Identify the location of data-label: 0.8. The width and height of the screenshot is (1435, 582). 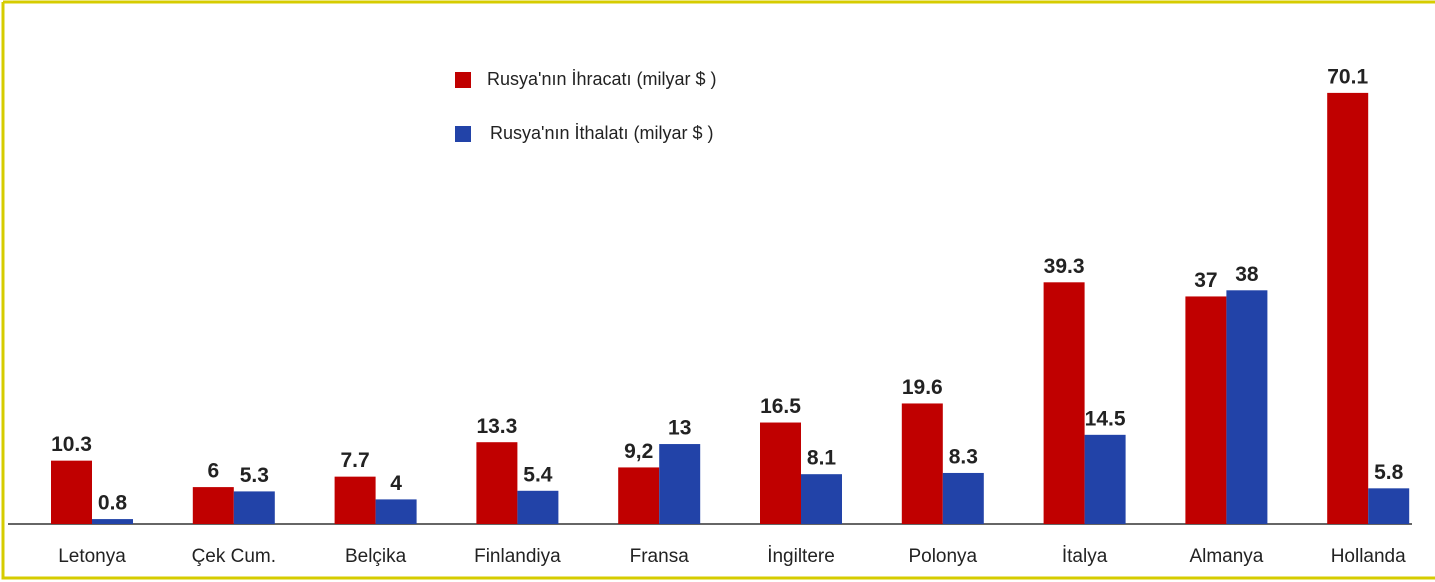
(113, 503).